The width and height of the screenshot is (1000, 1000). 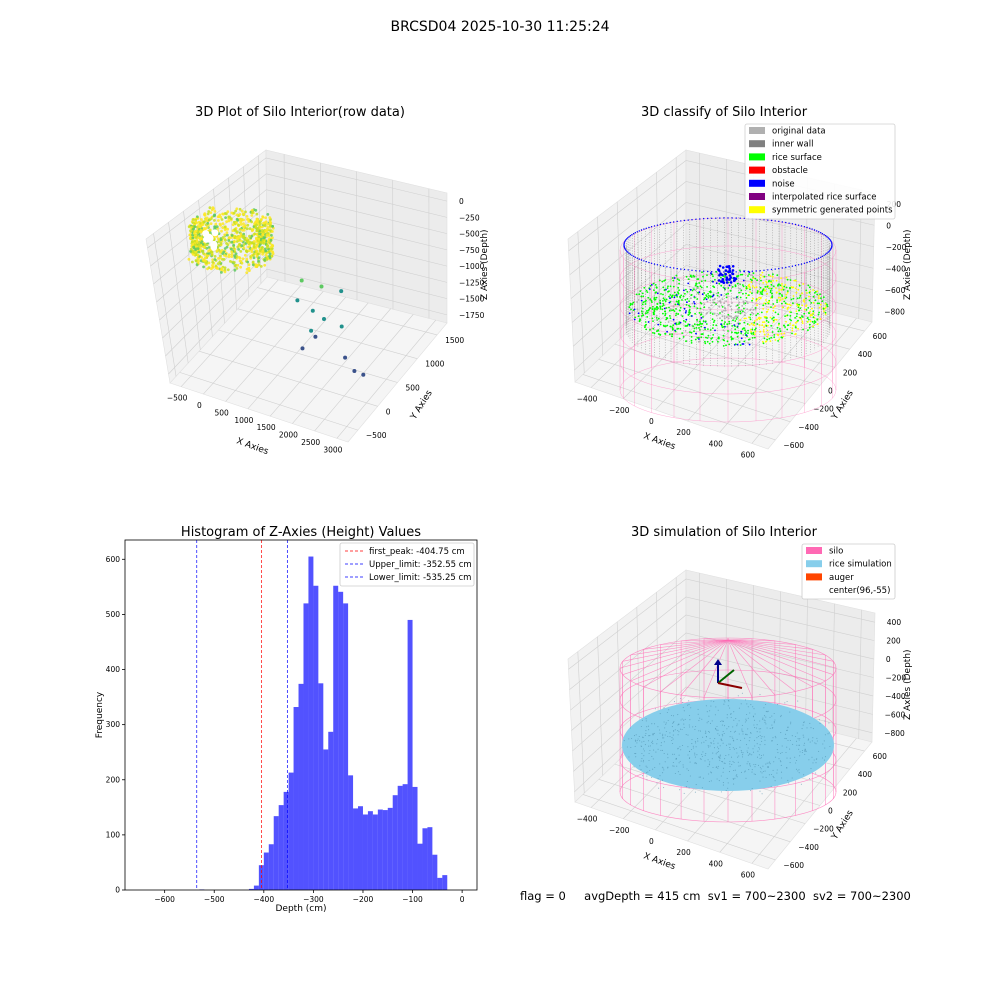 What do you see at coordinates (651, 841) in the screenshot?
I see `p4-xtick: 0` at bounding box center [651, 841].